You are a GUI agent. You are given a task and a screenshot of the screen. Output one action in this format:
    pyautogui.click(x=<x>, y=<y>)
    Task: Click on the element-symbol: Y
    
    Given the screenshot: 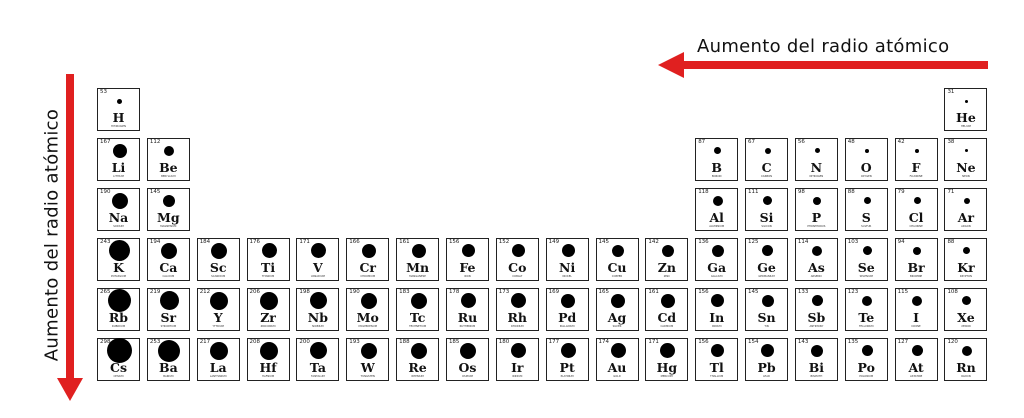 What is the action you would take?
    pyautogui.click(x=218, y=317)
    